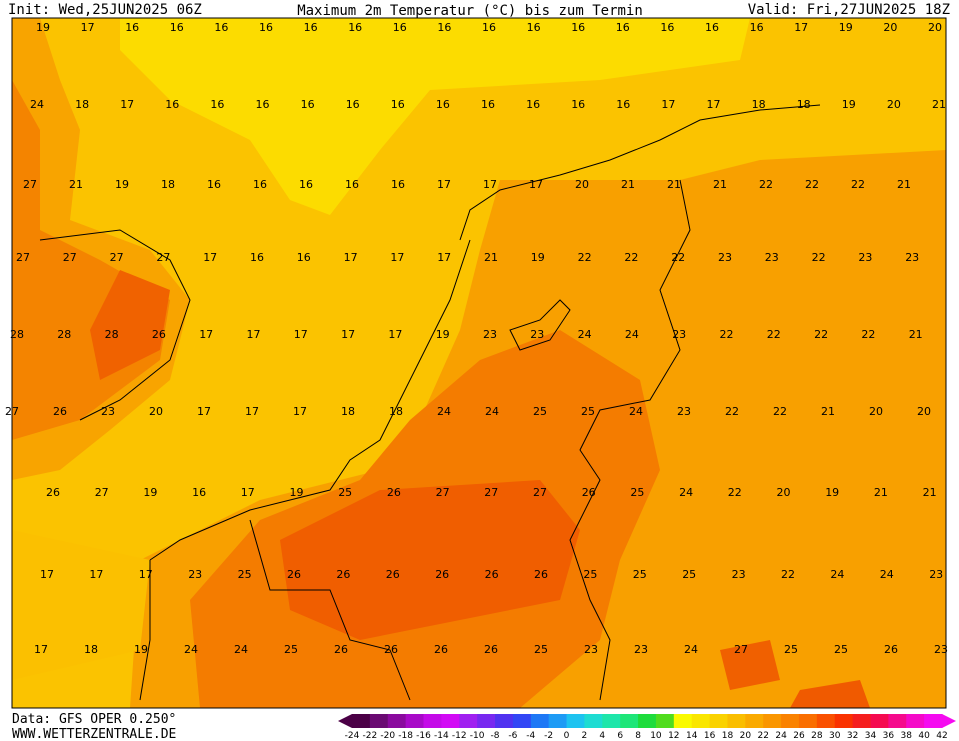 This screenshot has width=959, height=741. I want to click on site-label: WWW.WETTERZENTRALE.DE, so click(94, 734).